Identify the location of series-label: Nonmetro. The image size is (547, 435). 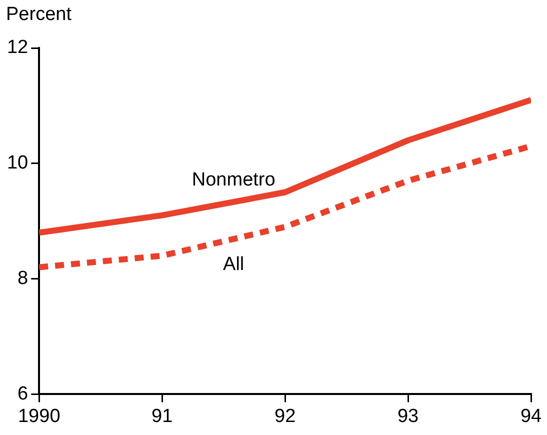
(234, 180).